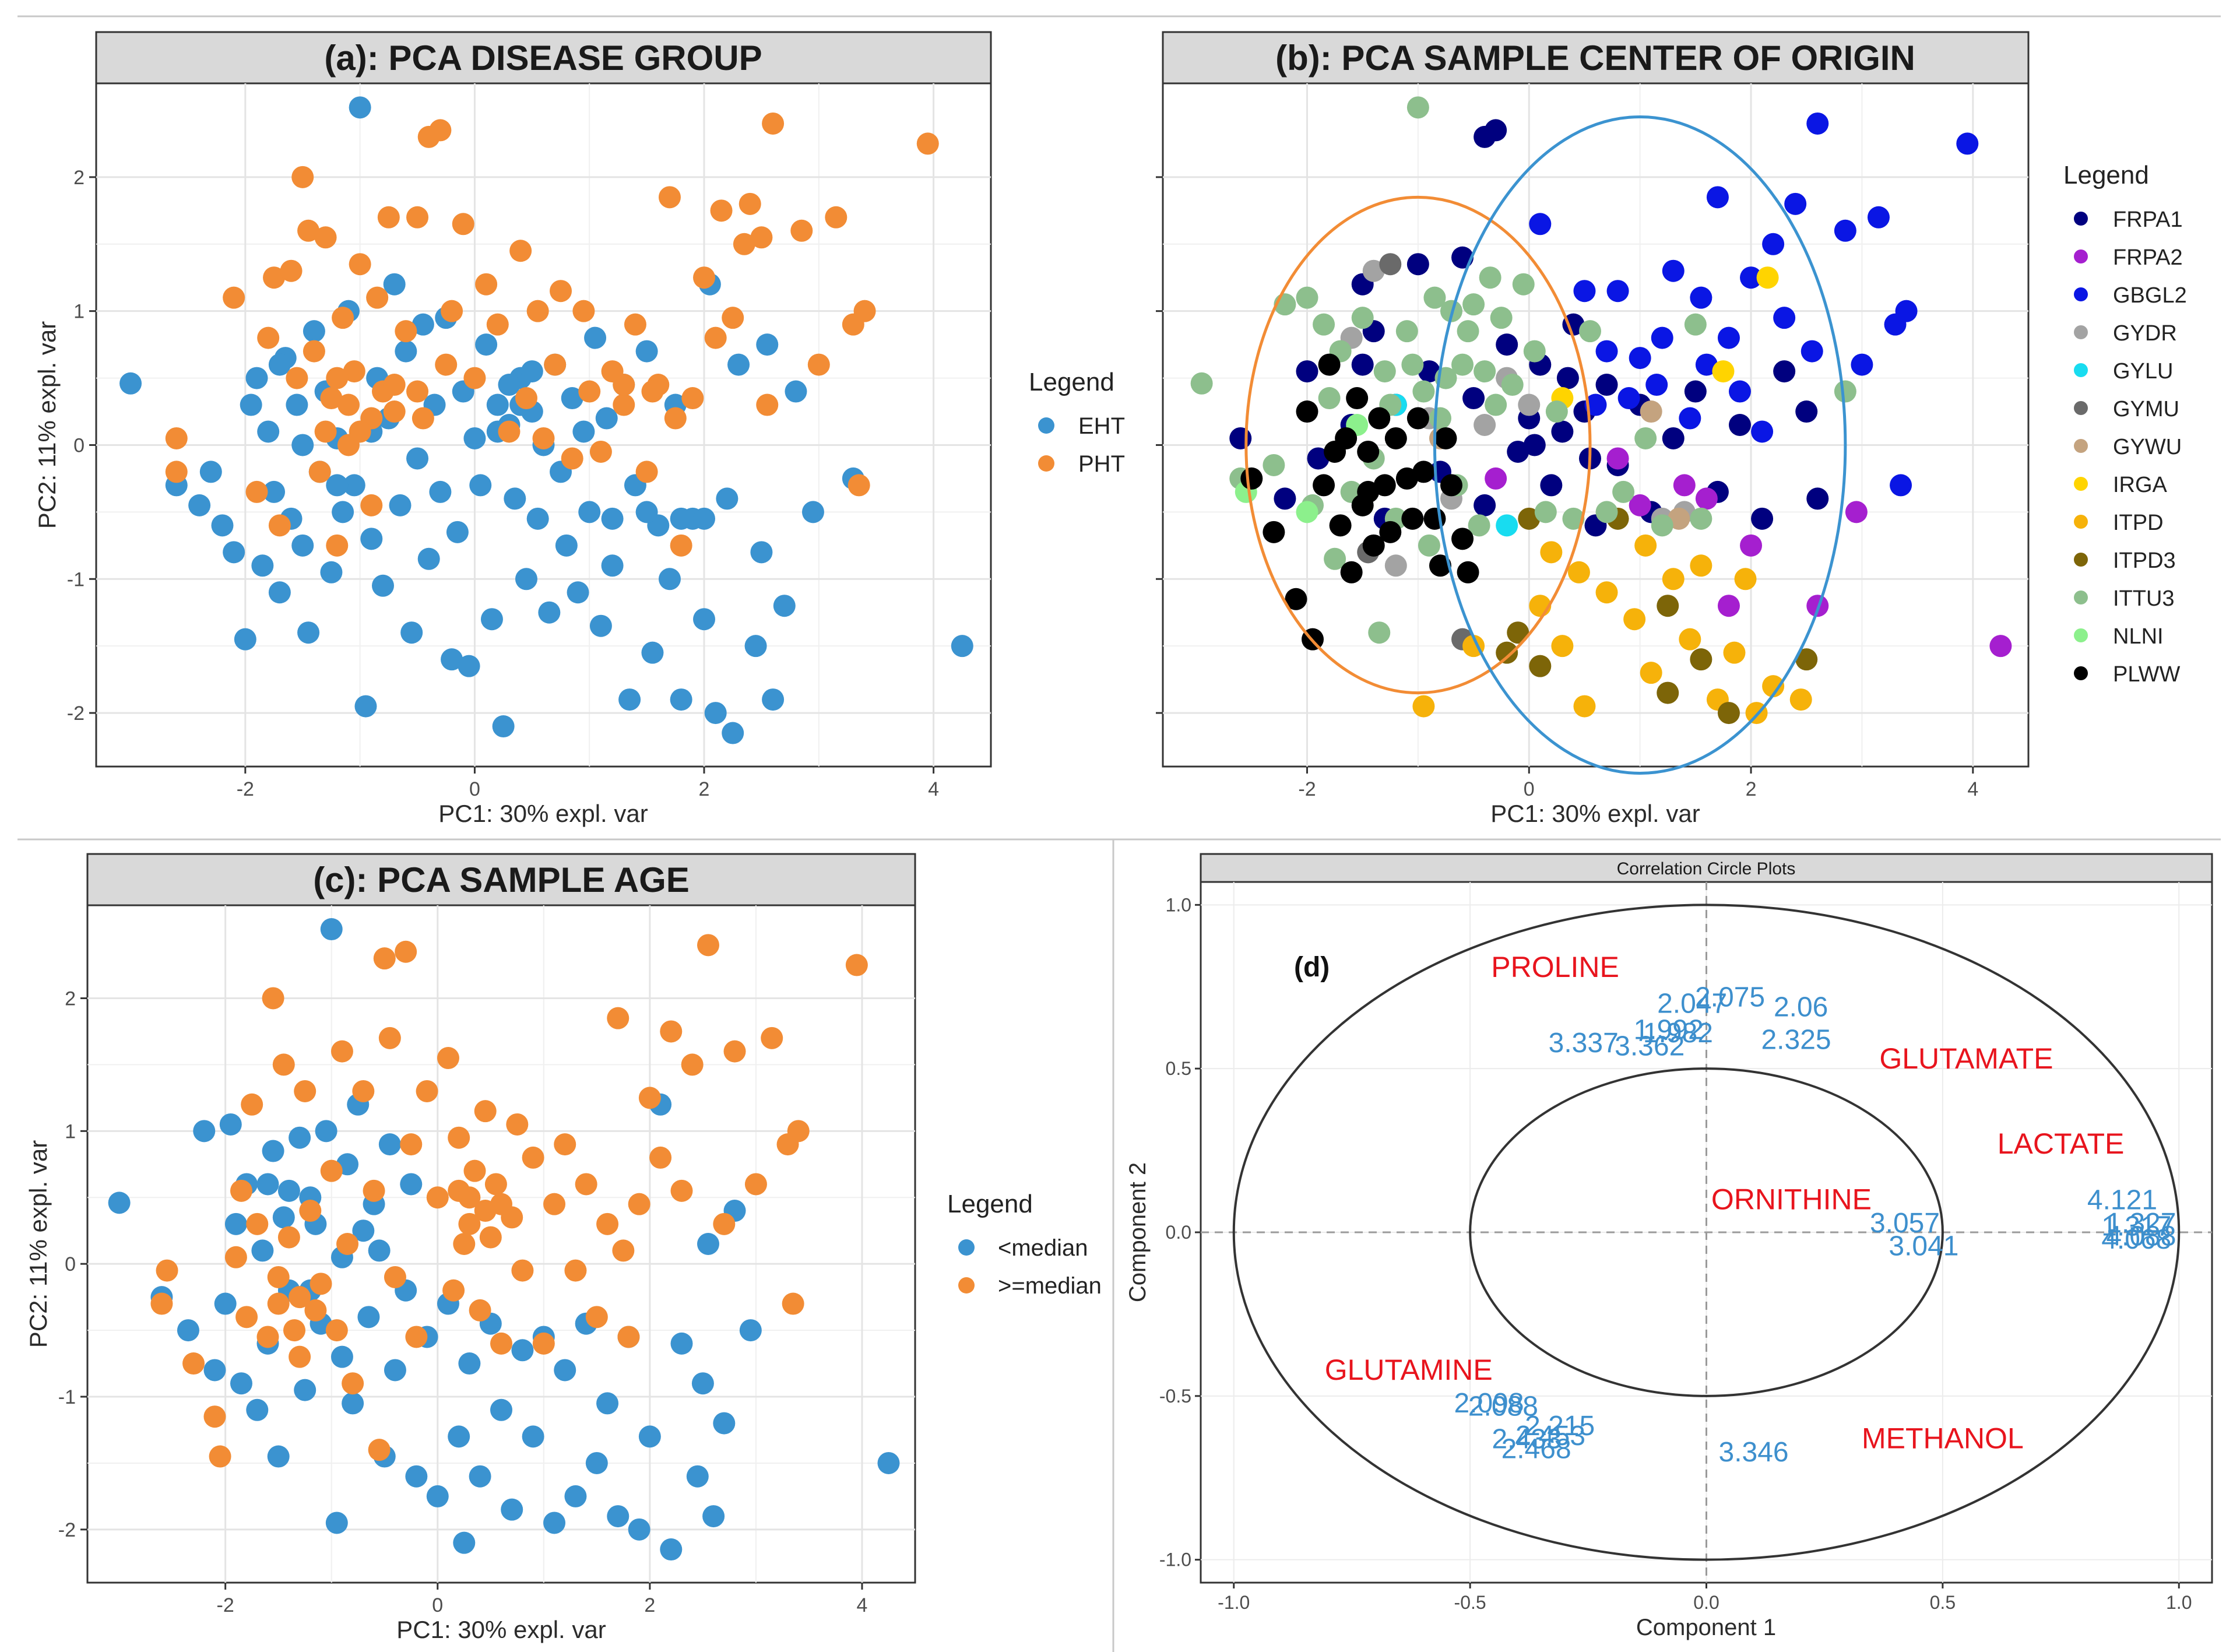 The image size is (2233, 1652). Describe the element at coordinates (1409, 1370) in the screenshot. I see `variable-label: GLUTAMINE` at that location.